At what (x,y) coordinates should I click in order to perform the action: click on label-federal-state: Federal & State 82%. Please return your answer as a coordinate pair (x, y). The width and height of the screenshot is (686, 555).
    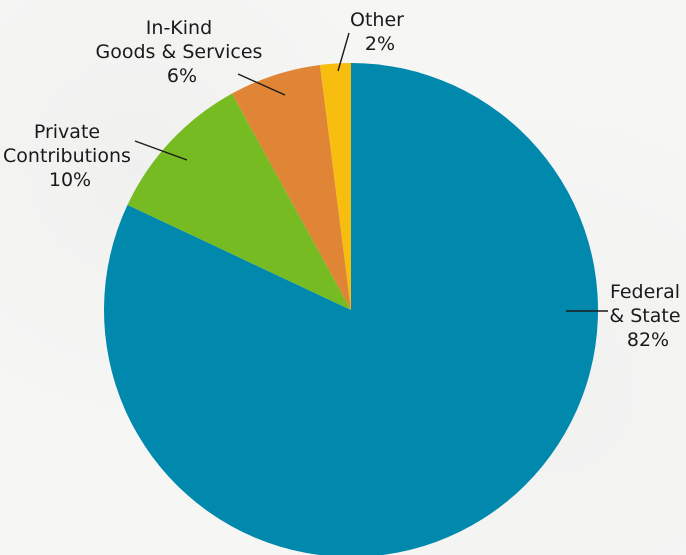
    Looking at the image, I should click on (626, 316).